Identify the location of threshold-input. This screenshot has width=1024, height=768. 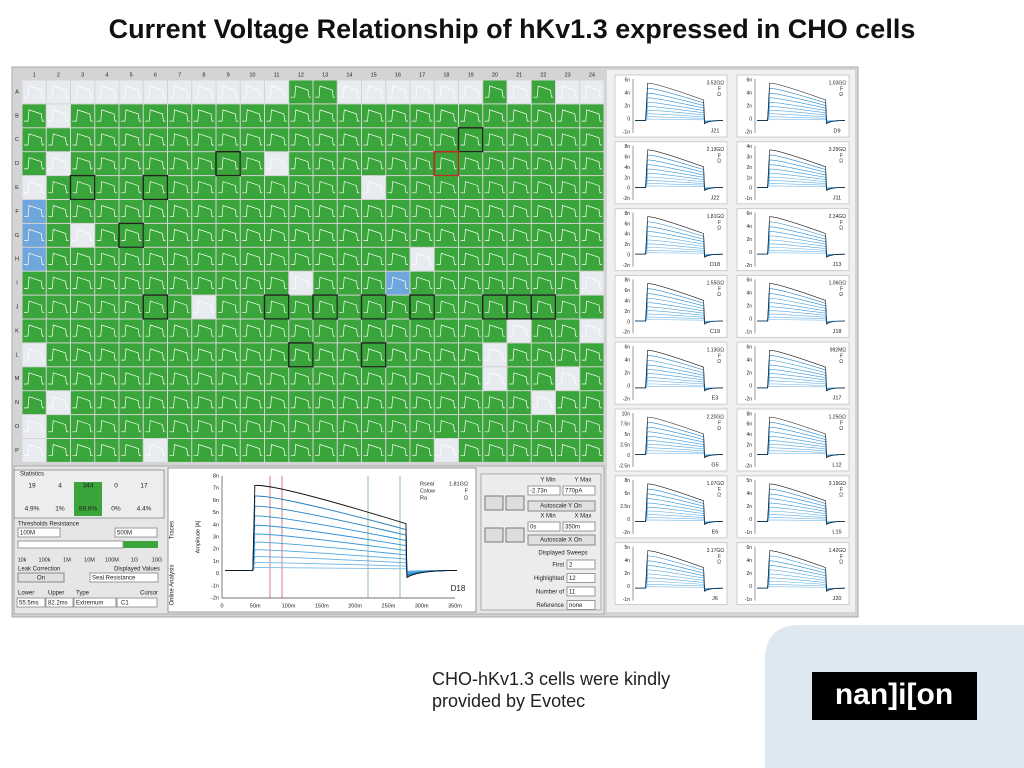
(136, 532).